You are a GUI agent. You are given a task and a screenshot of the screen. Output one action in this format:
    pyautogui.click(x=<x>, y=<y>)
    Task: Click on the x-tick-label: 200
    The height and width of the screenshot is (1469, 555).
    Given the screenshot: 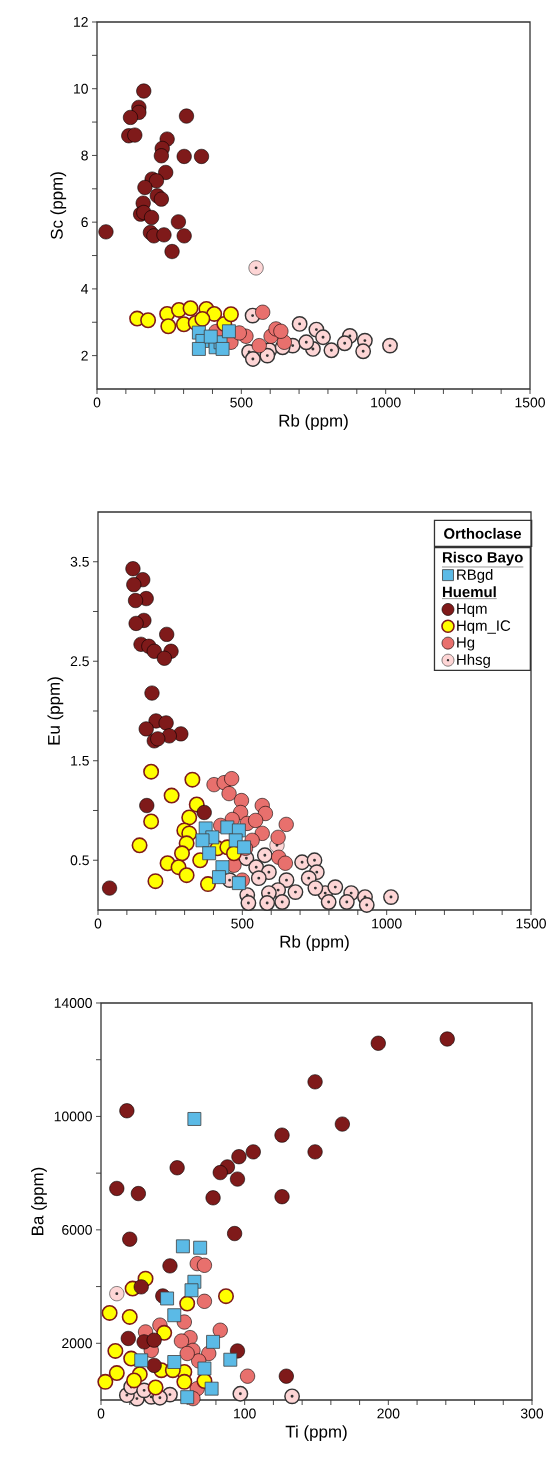 What is the action you would take?
    pyautogui.click(x=388, y=1413)
    